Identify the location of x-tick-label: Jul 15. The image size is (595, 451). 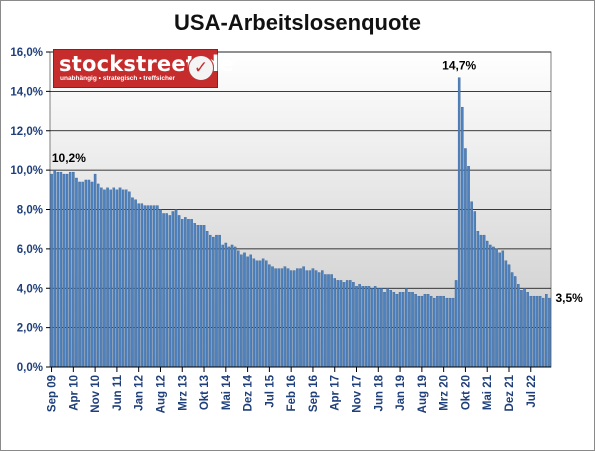
(270, 390).